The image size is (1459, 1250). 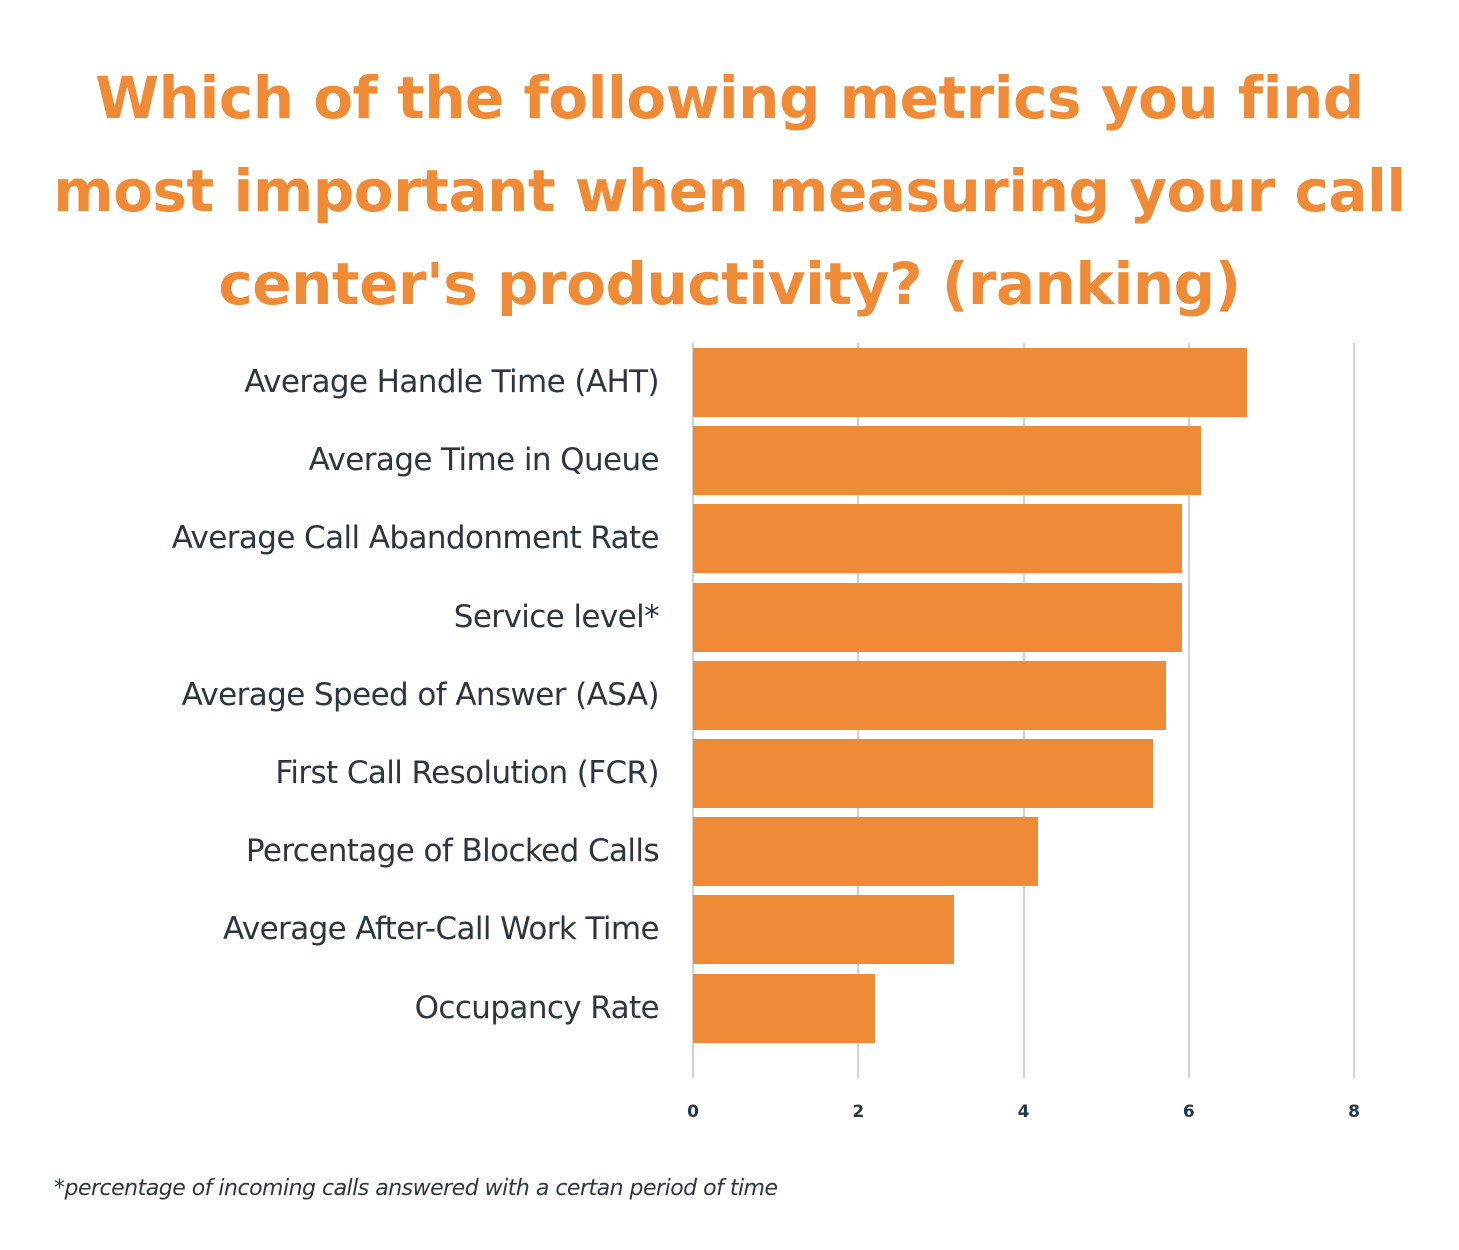 I want to click on x-tick-label: 2, so click(x=858, y=1112).